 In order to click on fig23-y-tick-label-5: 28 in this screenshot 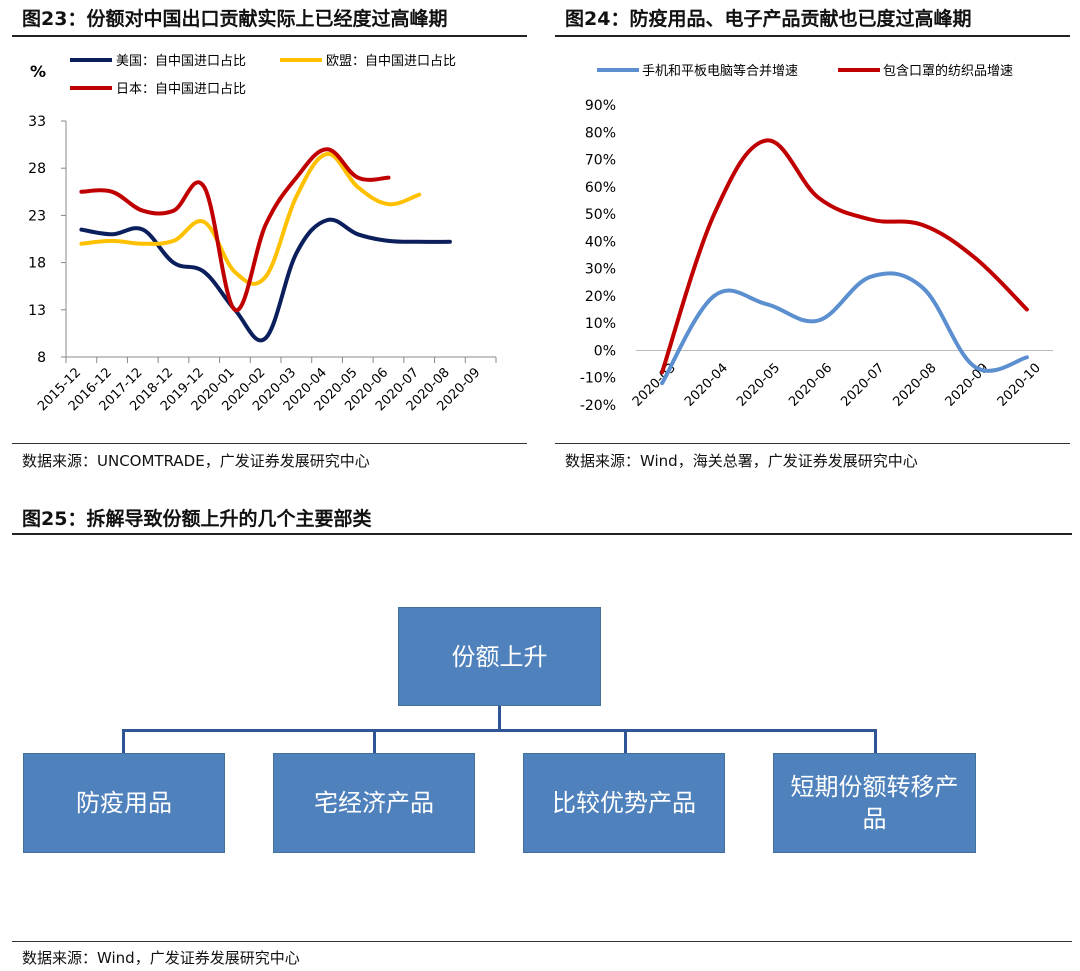, I will do `click(37, 169)`.